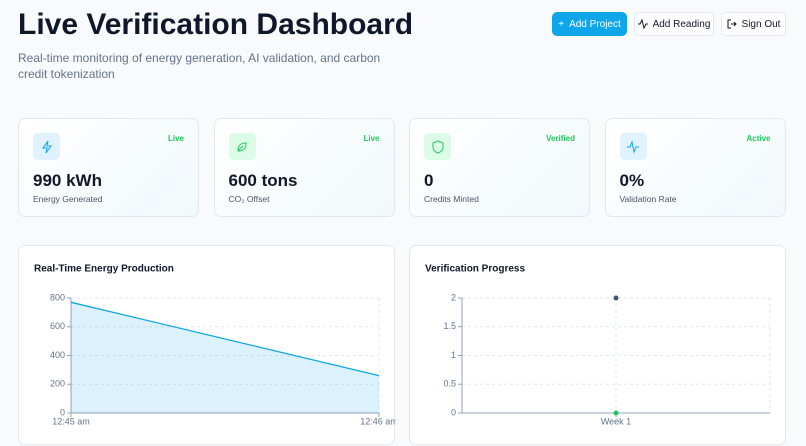 Image resolution: width=806 pixels, height=446 pixels. I want to click on y-tick-label: 800, so click(57, 297).